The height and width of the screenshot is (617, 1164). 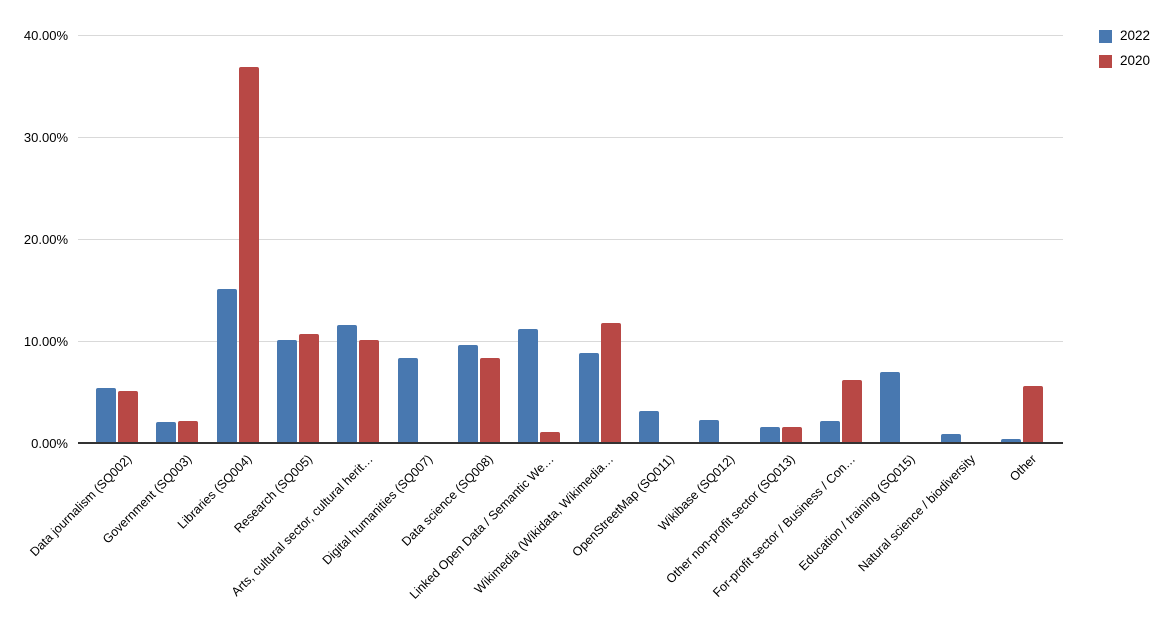 I want to click on y-tick-label: 0.00%, so click(x=49, y=443).